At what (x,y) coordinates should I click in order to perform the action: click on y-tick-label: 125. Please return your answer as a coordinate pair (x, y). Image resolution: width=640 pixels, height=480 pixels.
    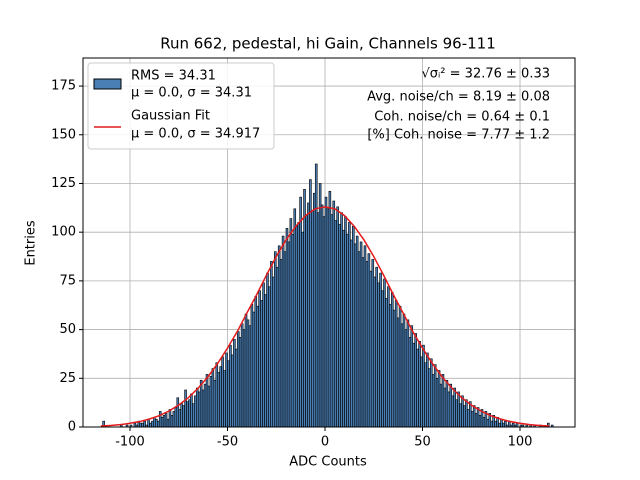
    Looking at the image, I should click on (63, 183).